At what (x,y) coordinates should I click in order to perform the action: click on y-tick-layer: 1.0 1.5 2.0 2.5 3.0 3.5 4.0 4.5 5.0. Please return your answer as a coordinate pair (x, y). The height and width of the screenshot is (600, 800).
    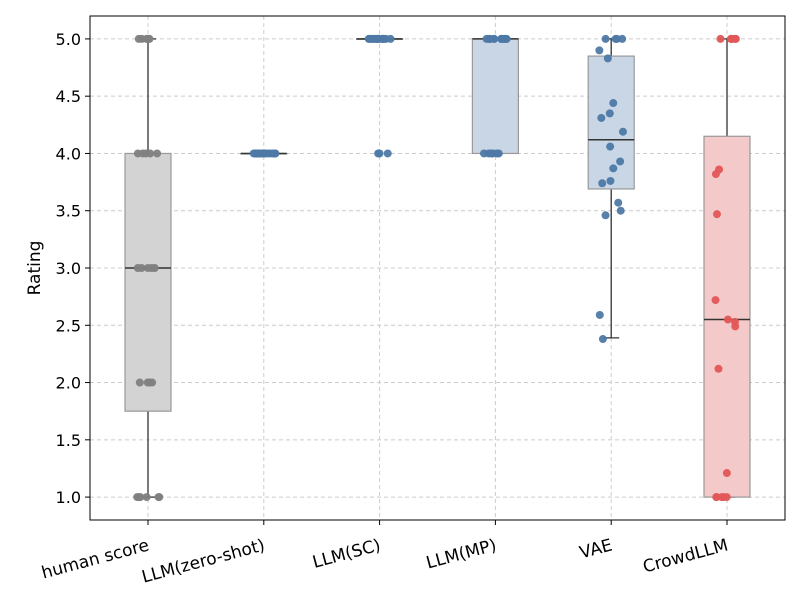
    Looking at the image, I should click on (73, 268).